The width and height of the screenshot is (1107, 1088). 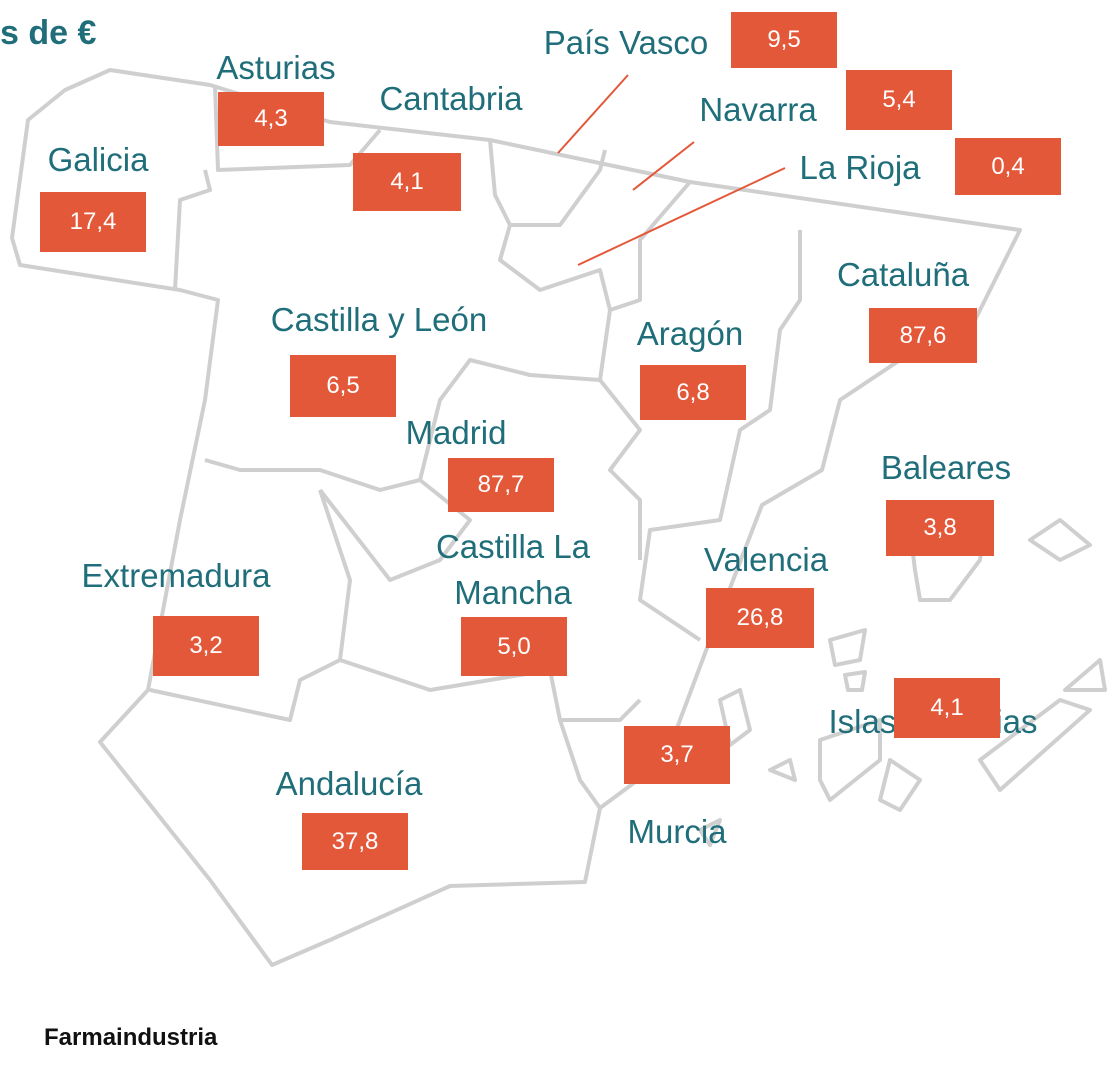 What do you see at coordinates (758, 109) in the screenshot?
I see `region-name: Navarra` at bounding box center [758, 109].